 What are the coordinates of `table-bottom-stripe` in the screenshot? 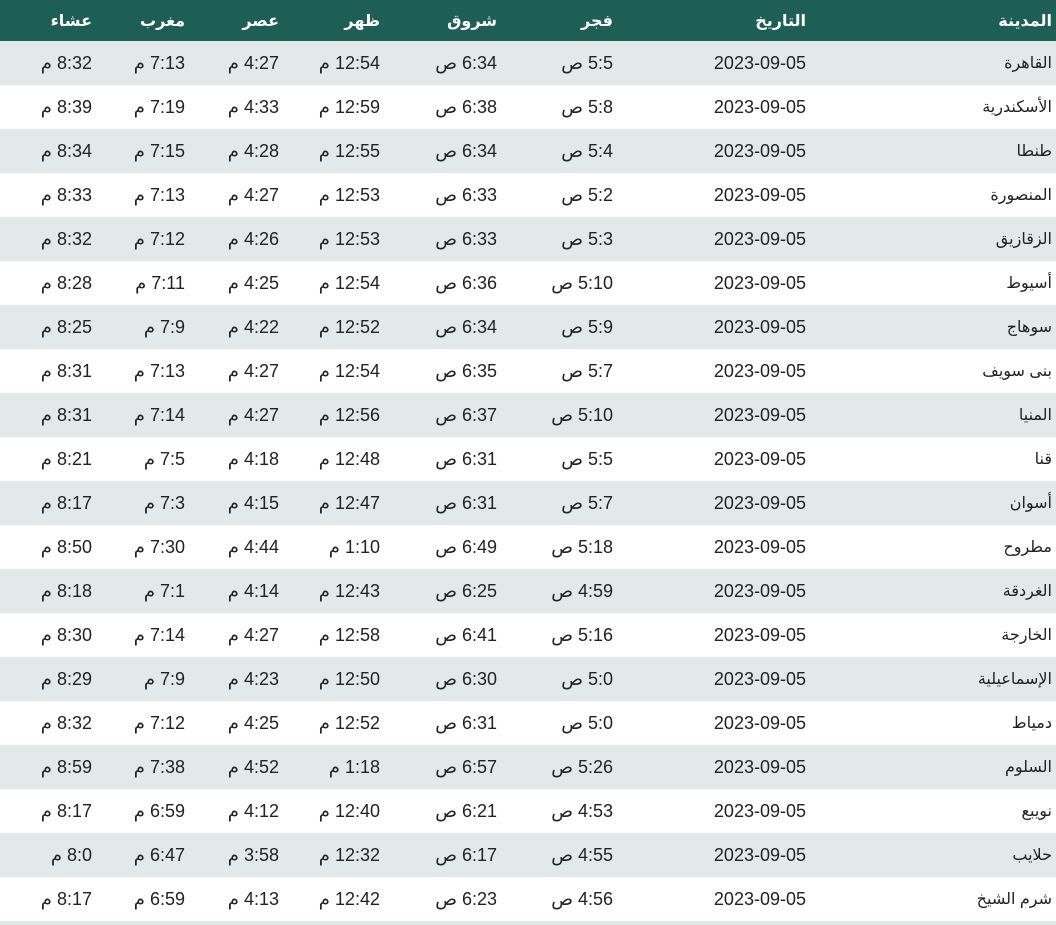 It's located at (528, 923).